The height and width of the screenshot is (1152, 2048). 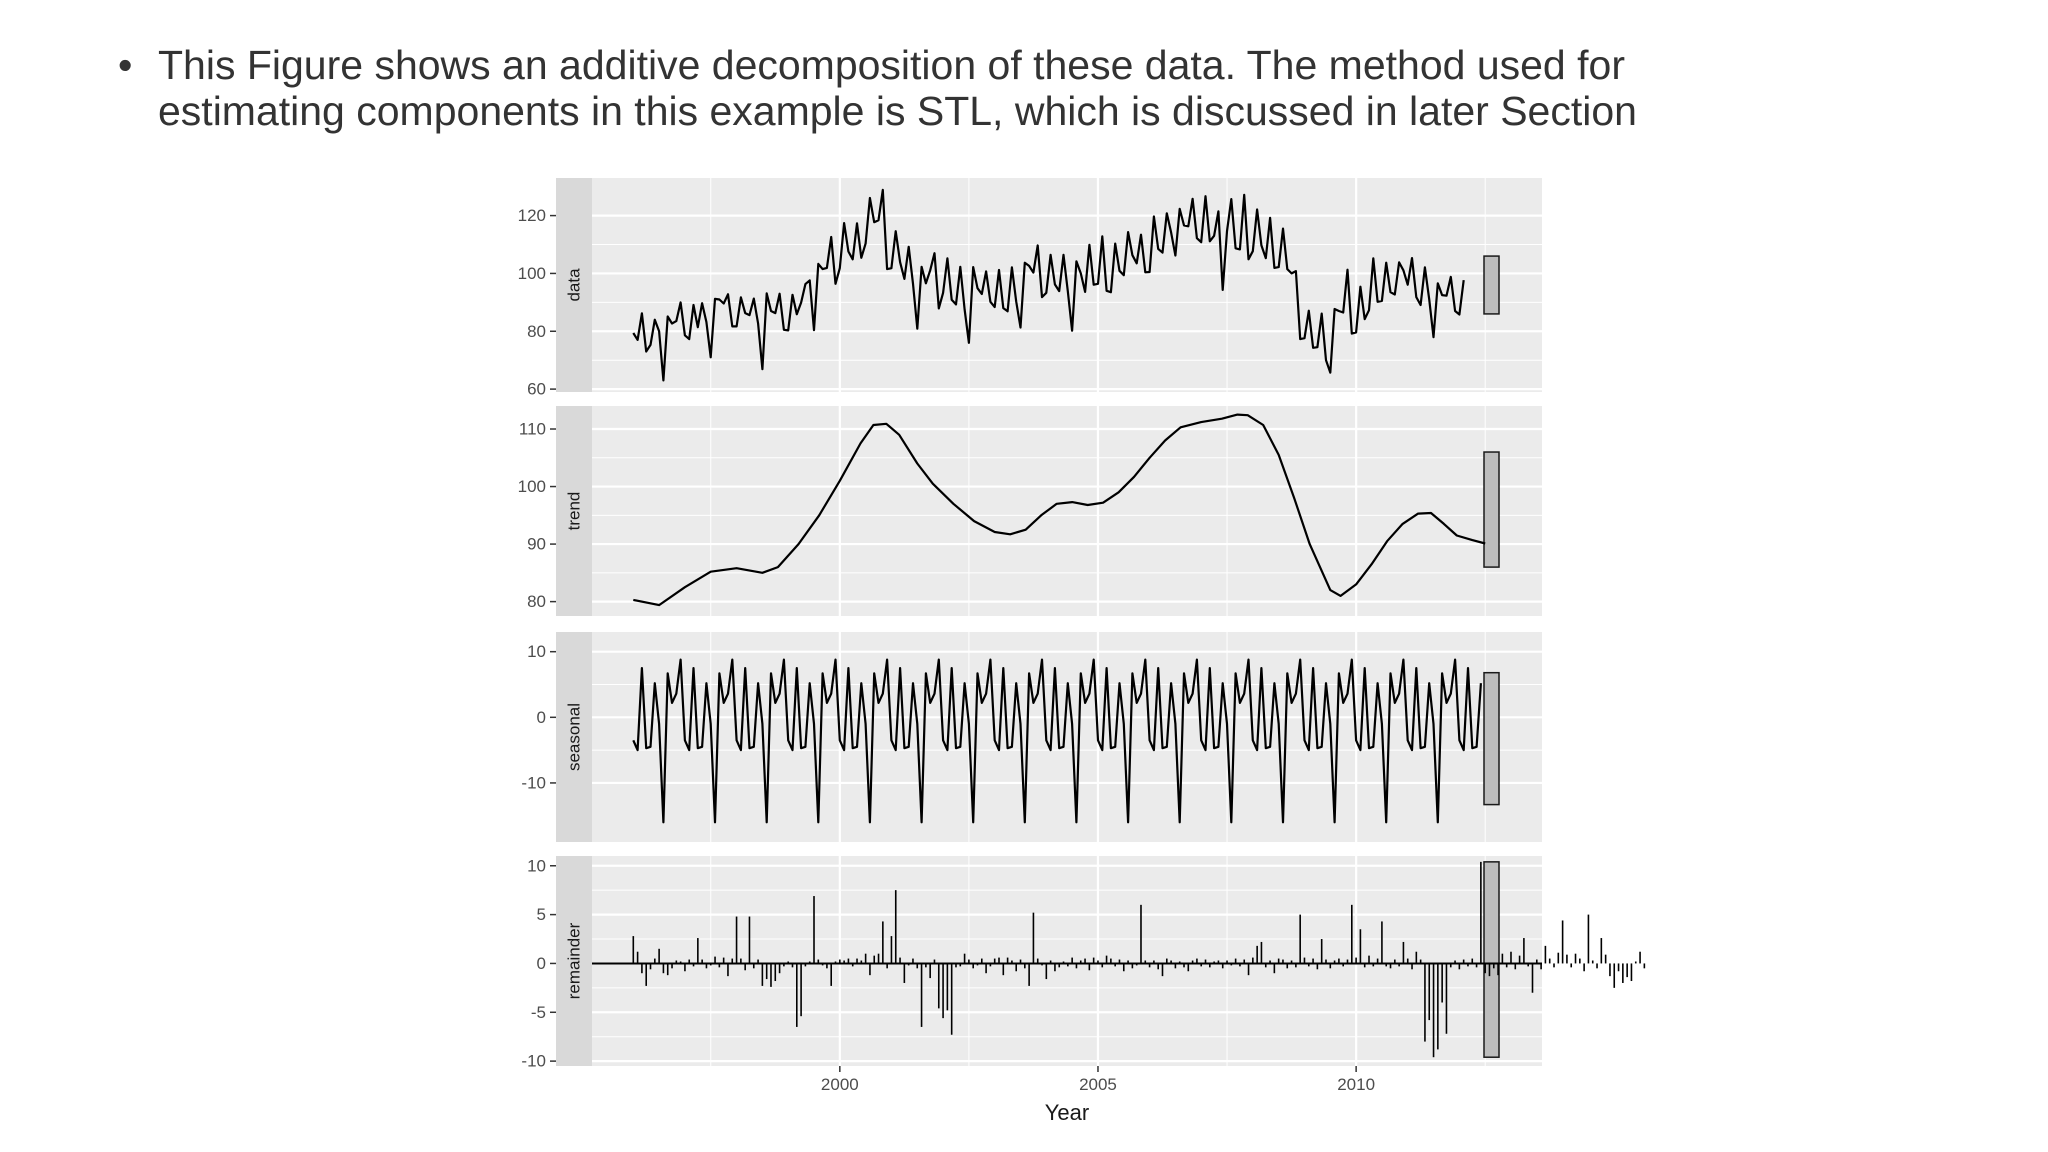 What do you see at coordinates (1048, 285) in the screenshot?
I see `series-line-data` at bounding box center [1048, 285].